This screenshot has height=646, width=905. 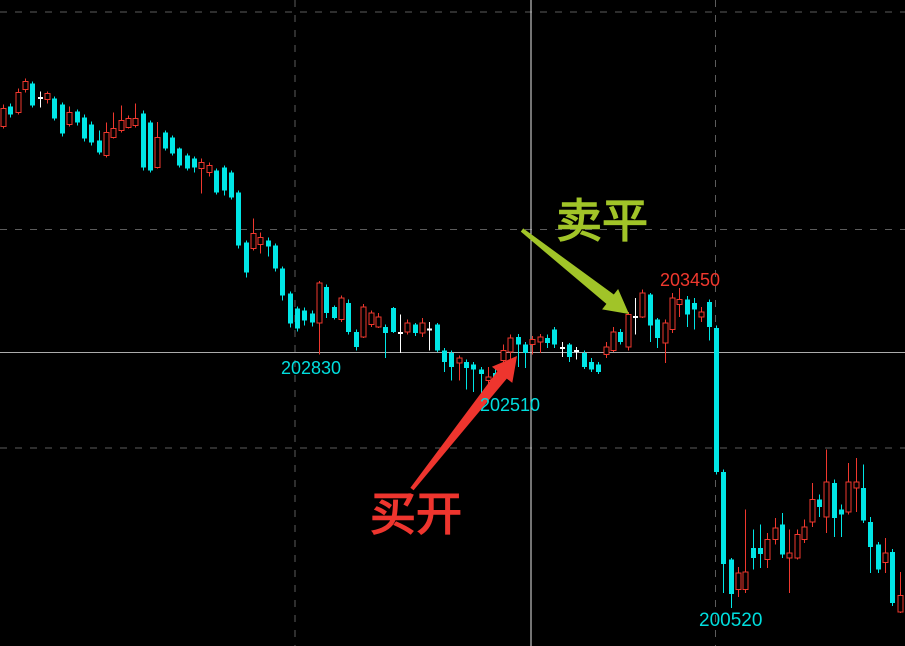 What do you see at coordinates (311, 368) in the screenshot?
I see `price-label-202830: 202830` at bounding box center [311, 368].